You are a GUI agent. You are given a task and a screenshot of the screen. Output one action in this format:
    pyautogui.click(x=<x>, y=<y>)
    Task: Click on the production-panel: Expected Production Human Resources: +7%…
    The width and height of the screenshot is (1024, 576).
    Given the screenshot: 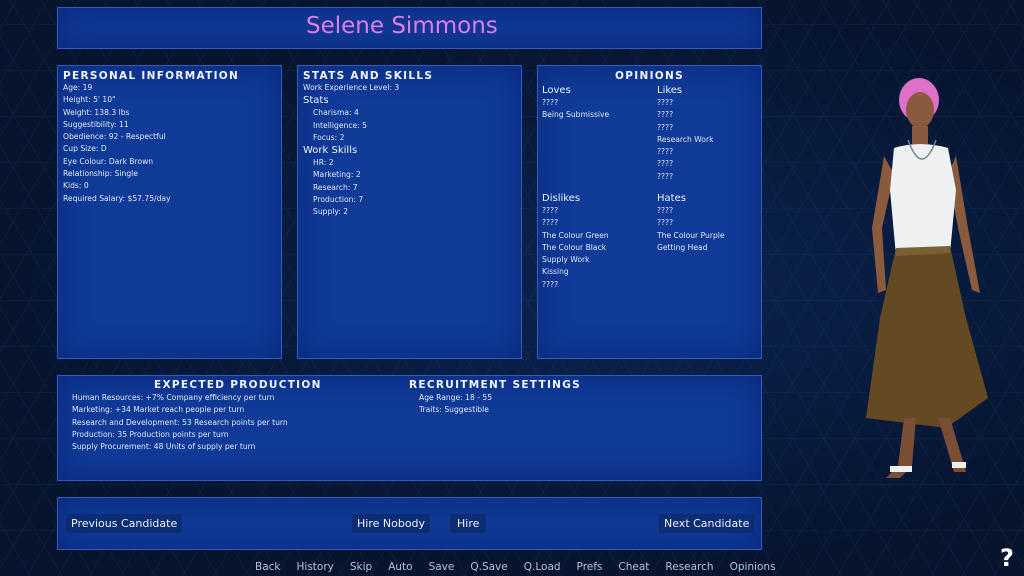 What is the action you would take?
    pyautogui.click(x=409, y=428)
    